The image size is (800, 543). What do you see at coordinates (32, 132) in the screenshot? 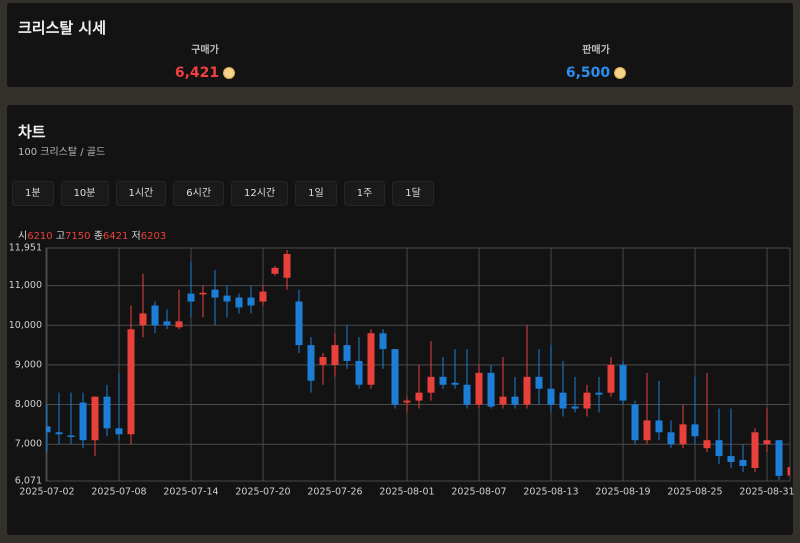
I see `panel-title: 차트` at bounding box center [32, 132].